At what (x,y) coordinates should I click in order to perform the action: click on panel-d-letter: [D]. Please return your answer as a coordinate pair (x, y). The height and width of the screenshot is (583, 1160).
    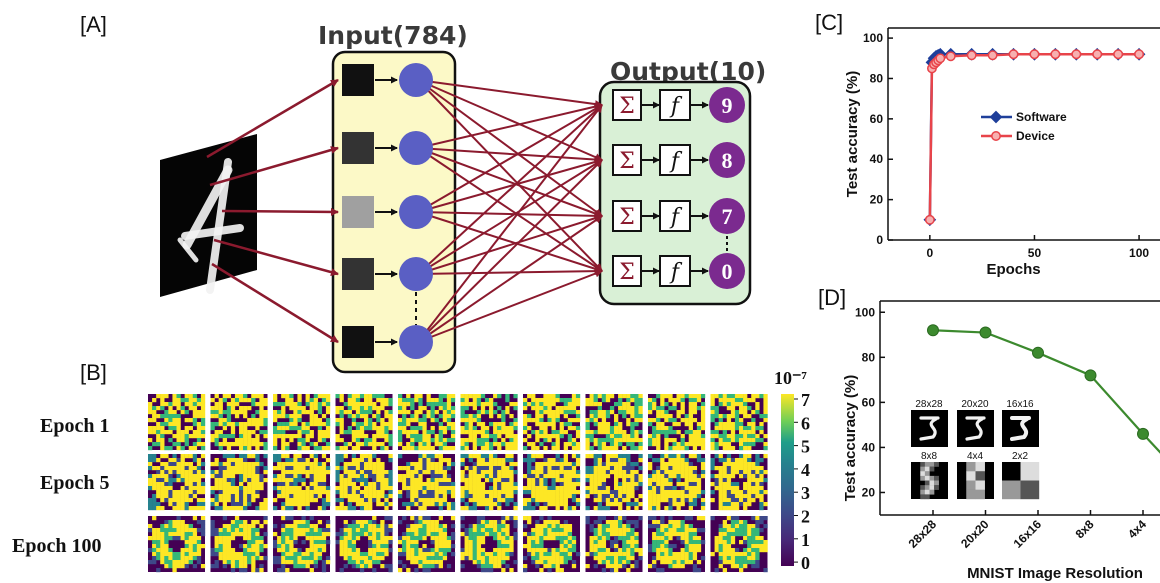
    Looking at the image, I should click on (832, 297).